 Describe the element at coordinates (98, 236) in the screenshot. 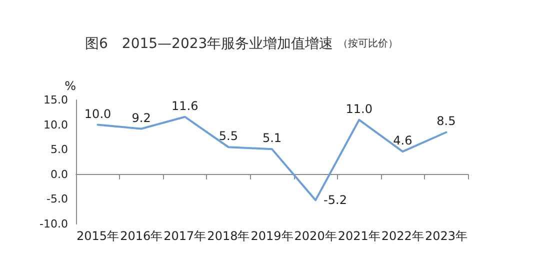

I see `x-tick-label: 2015年` at that location.